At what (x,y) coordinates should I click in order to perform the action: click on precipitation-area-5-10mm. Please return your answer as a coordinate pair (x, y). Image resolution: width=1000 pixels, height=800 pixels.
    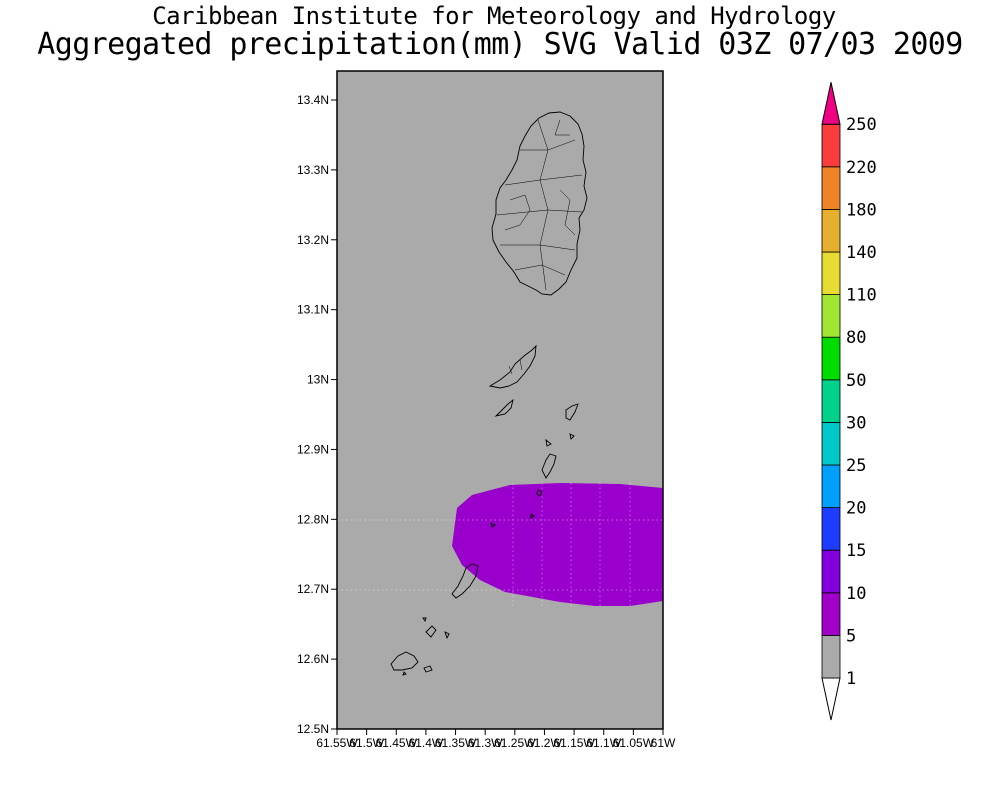
    Looking at the image, I should click on (557, 544).